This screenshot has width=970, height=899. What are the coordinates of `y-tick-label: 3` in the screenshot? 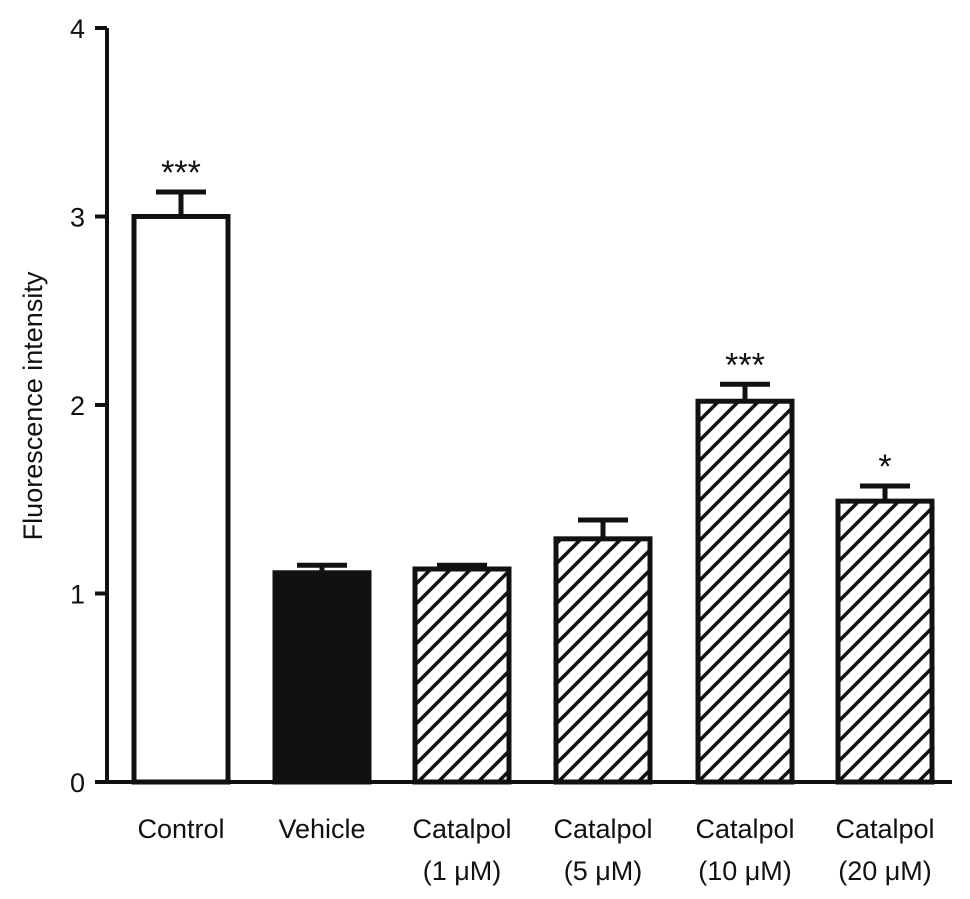 It's located at (77, 218).